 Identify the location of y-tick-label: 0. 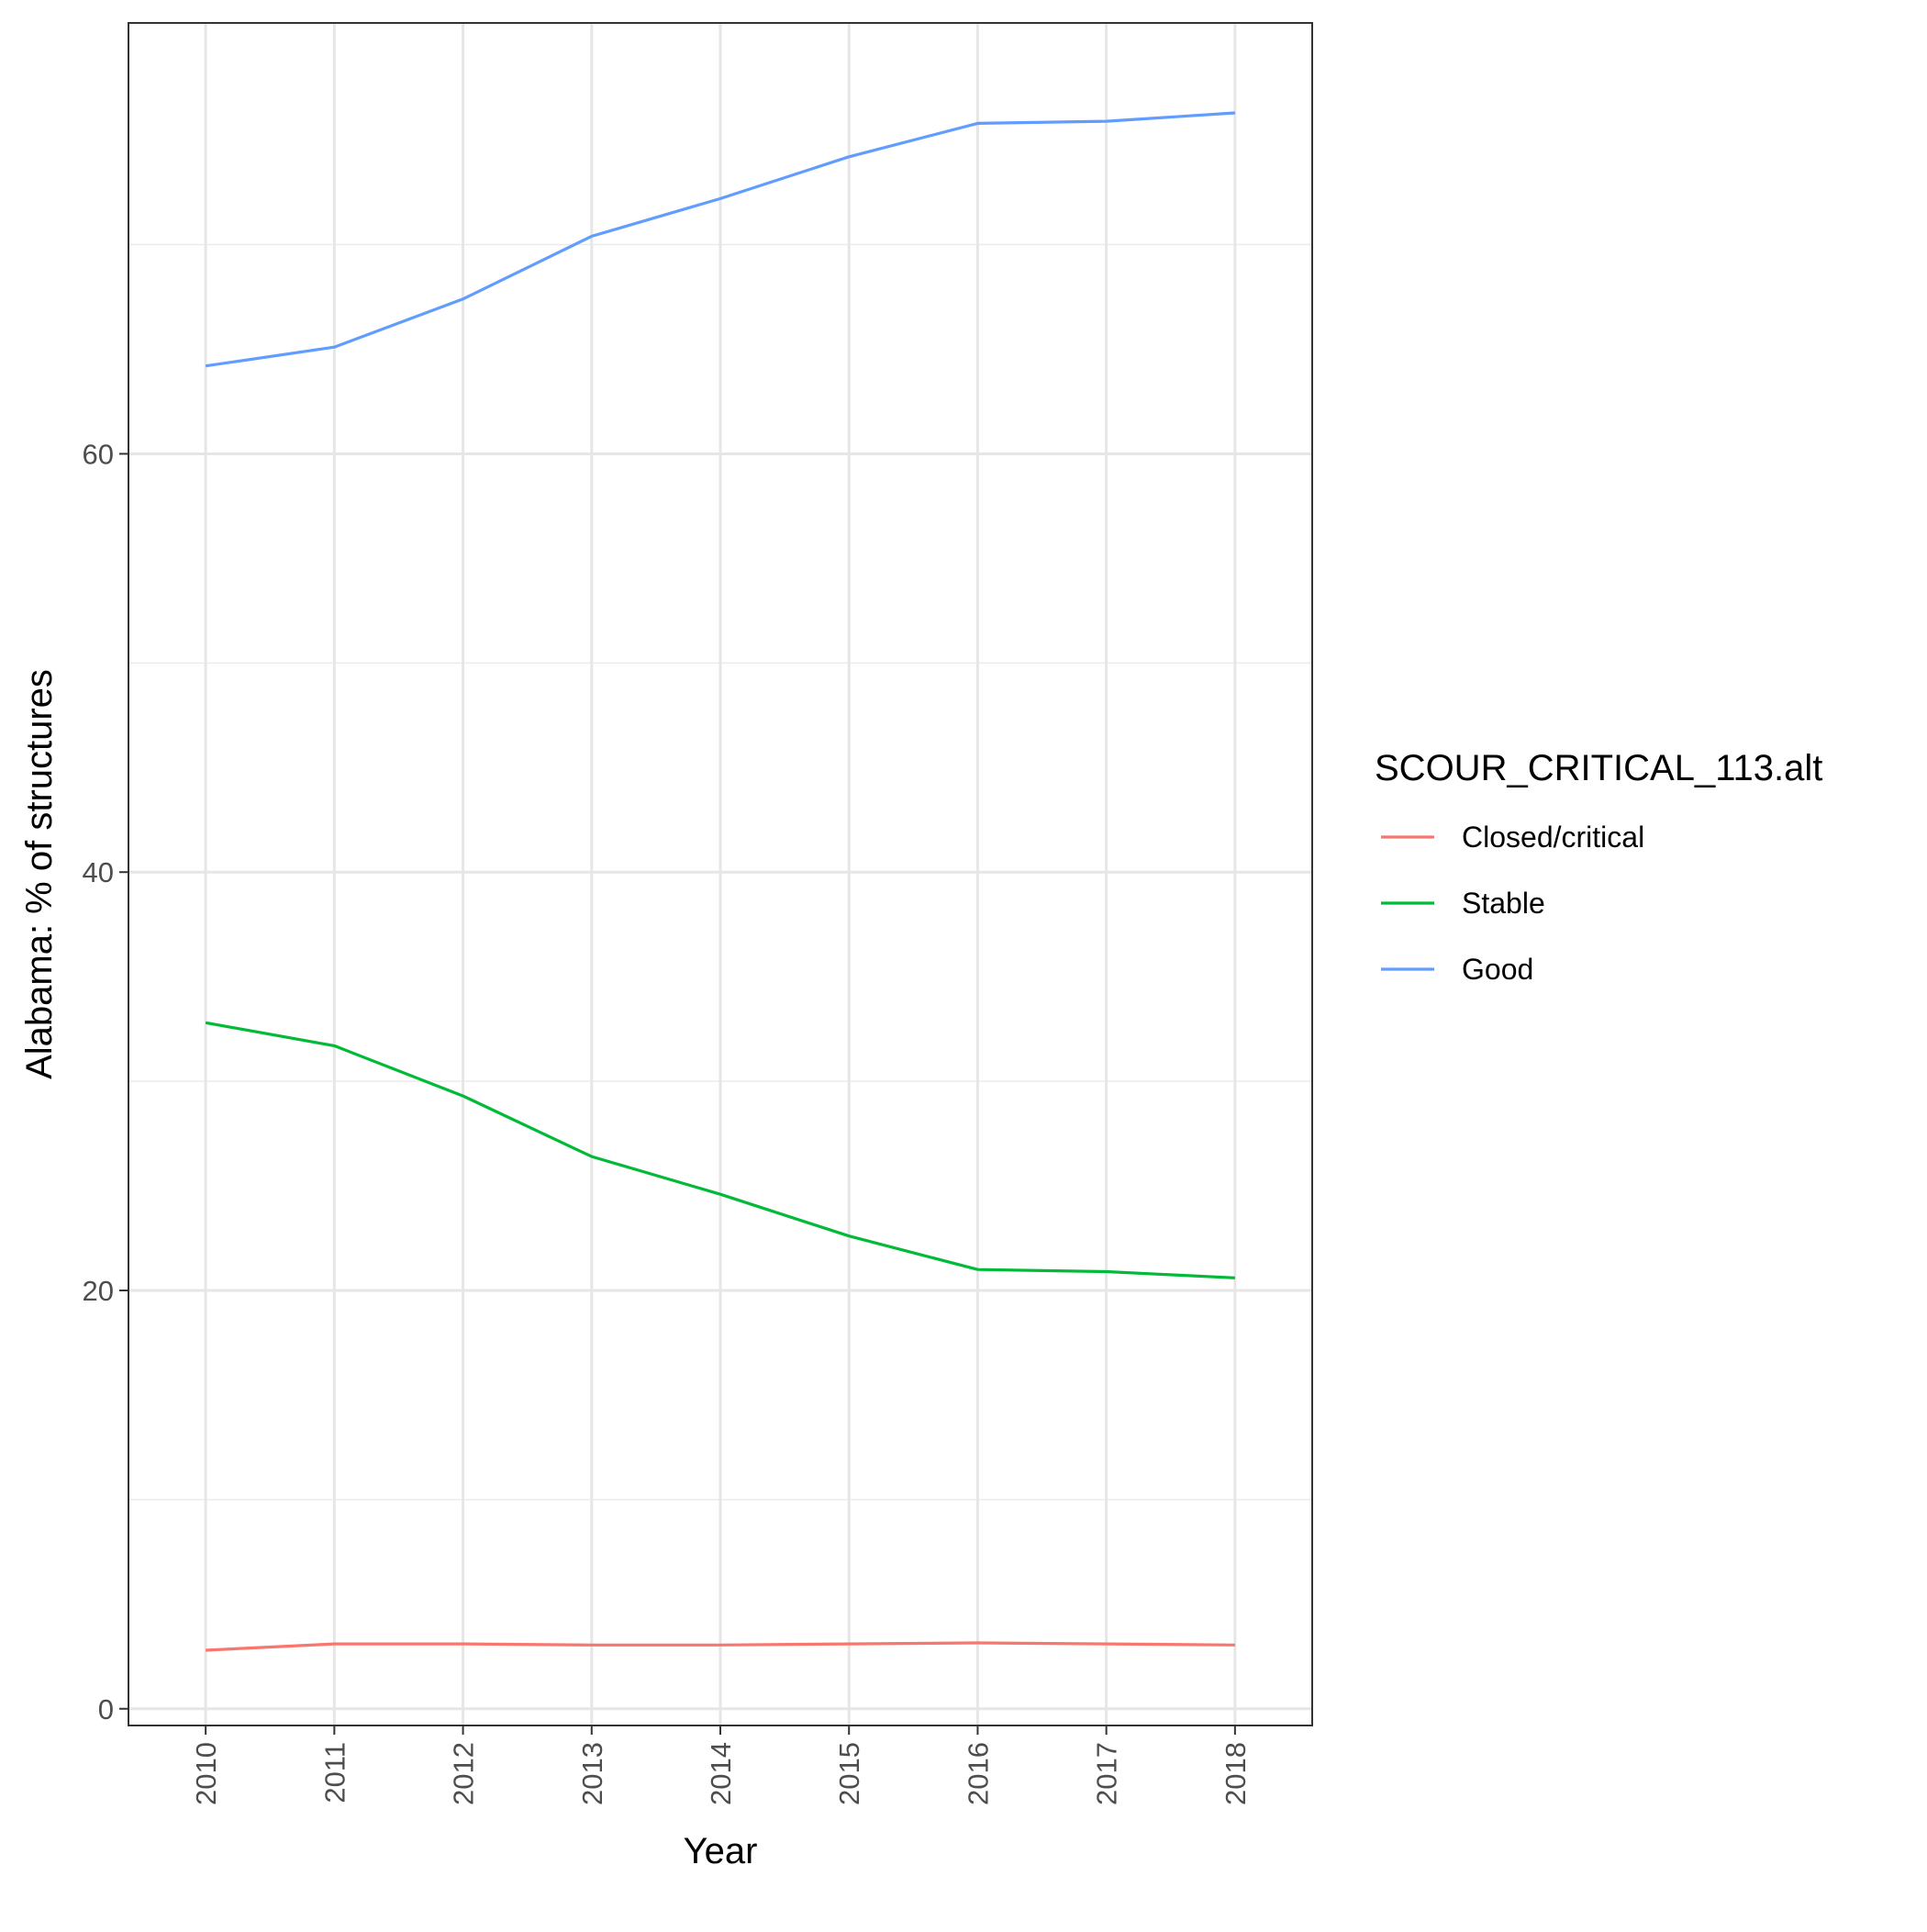
(106, 1709).